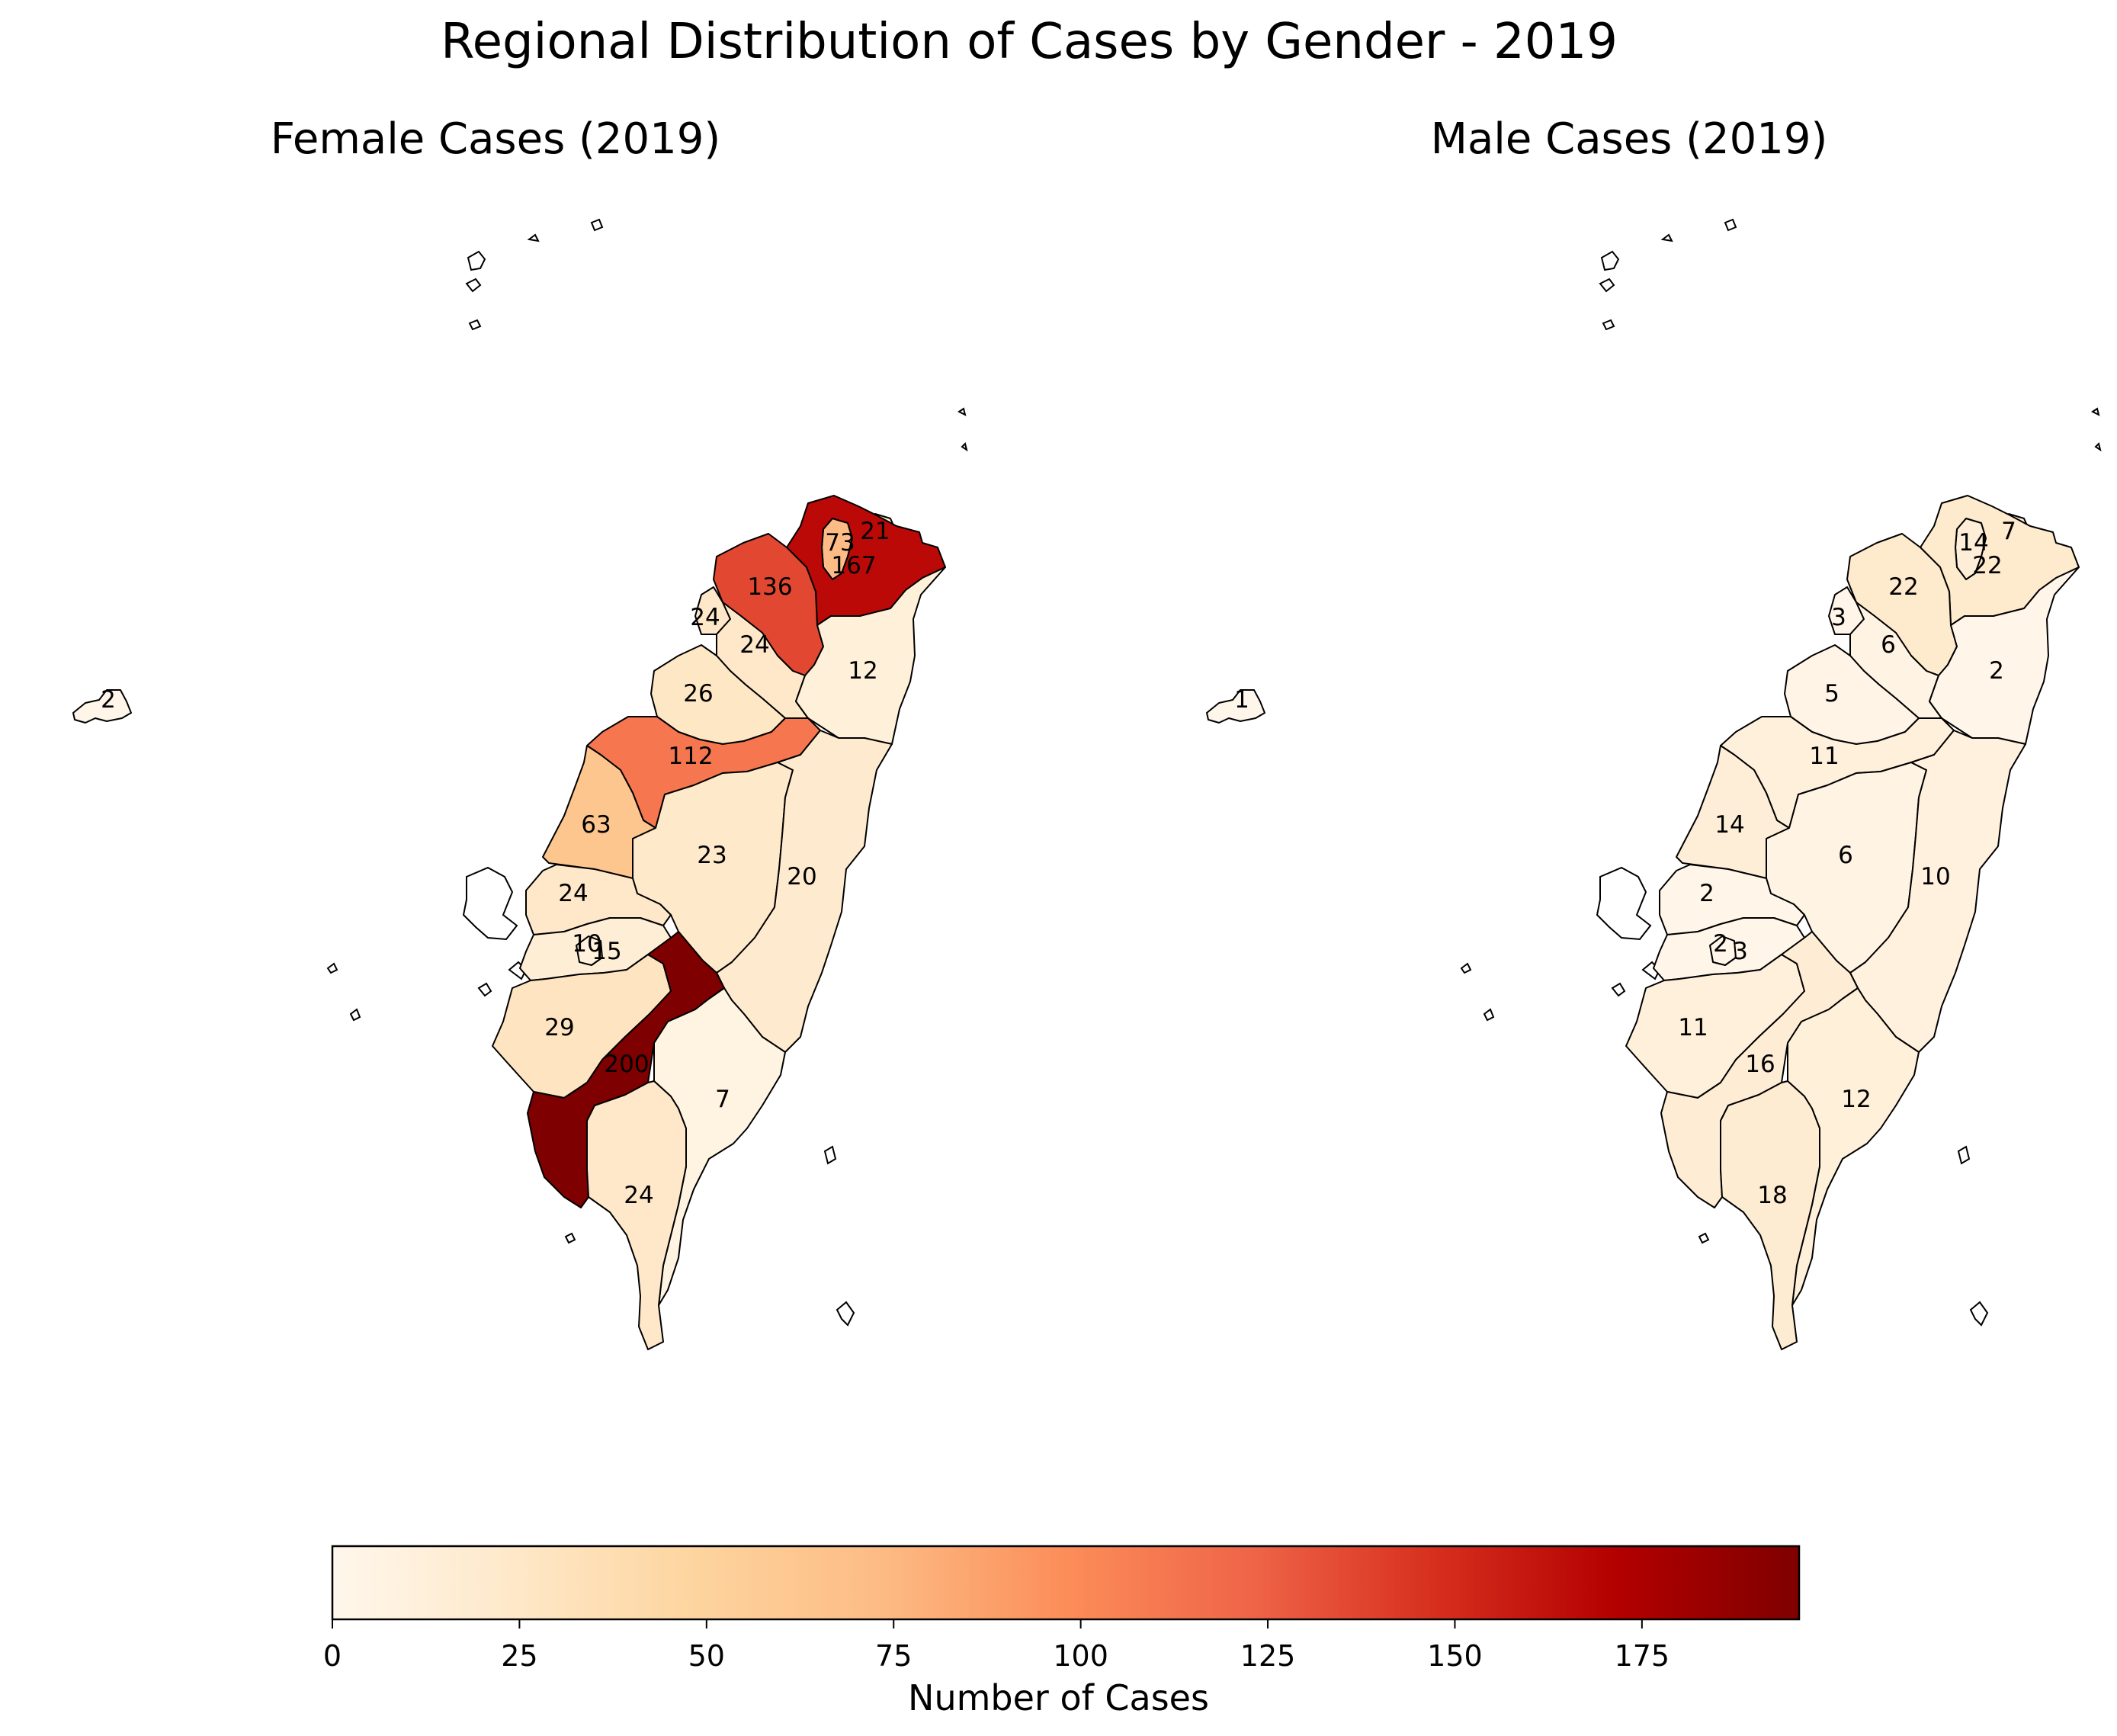 This screenshot has width=2117, height=1736. I want to click on colorbar-gradient, so click(1066, 1583).